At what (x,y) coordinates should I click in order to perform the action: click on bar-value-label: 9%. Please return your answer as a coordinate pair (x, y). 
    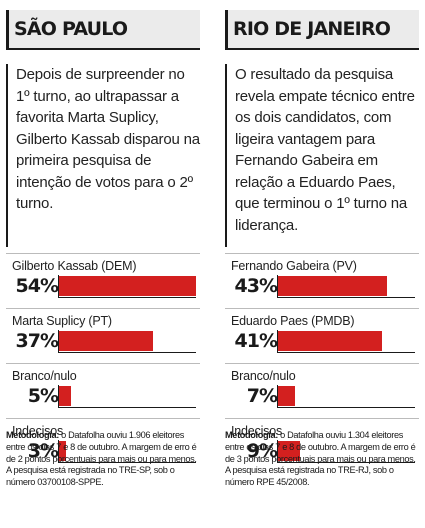
    Looking at the image, I should click on (262, 451).